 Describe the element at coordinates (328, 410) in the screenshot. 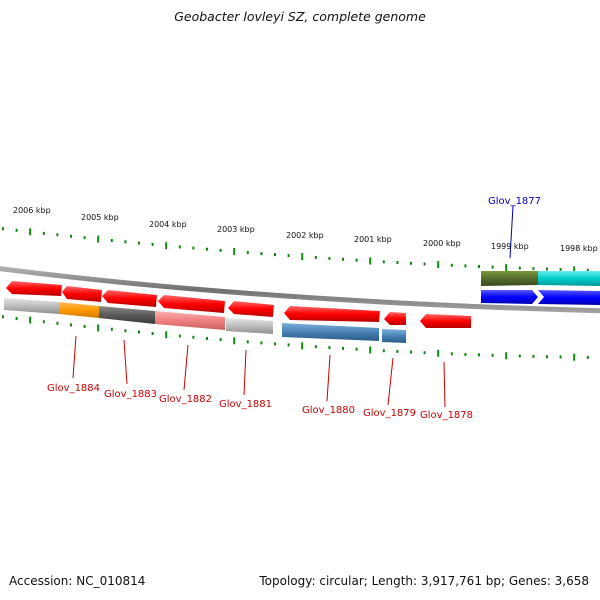

I see `gene-label-glov-1880: Glov_1880` at that location.